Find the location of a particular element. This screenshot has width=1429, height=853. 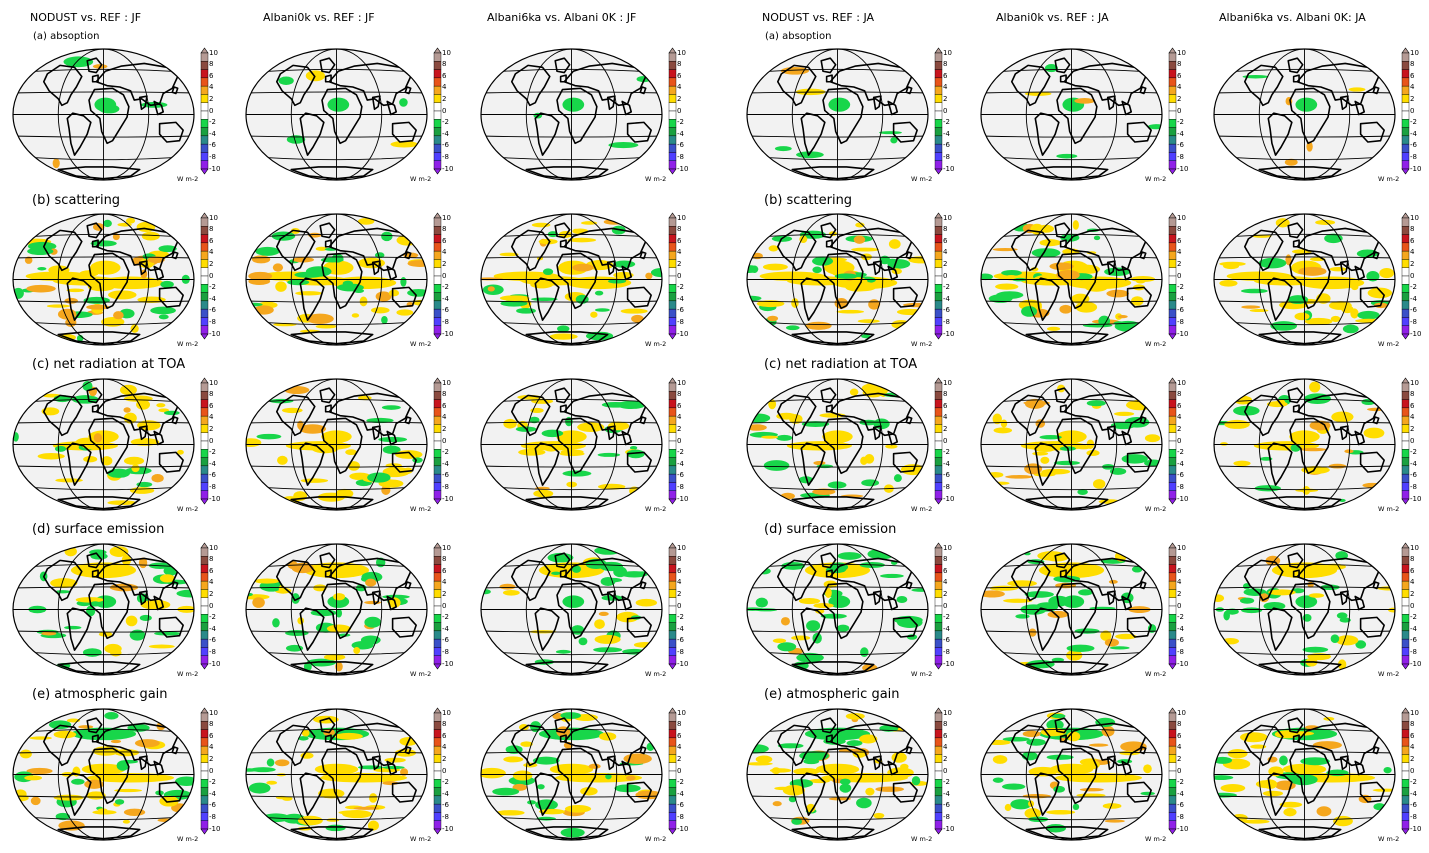

row-label: (a) absoption is located at coordinates (798, 36).